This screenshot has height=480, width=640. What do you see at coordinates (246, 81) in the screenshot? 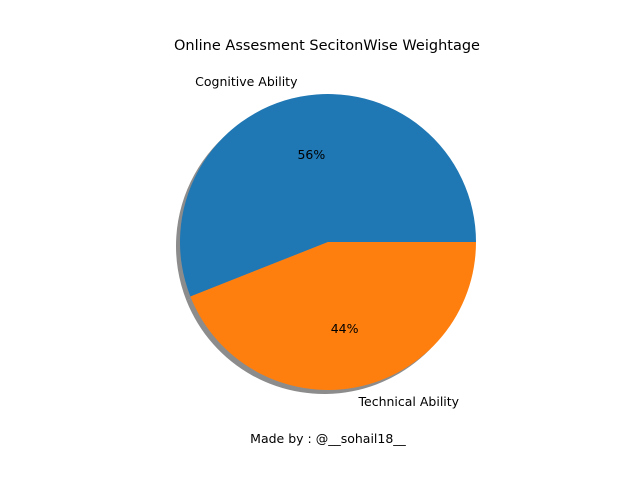
I see `label-cognitive-ability: Cognitive Ability` at bounding box center [246, 81].